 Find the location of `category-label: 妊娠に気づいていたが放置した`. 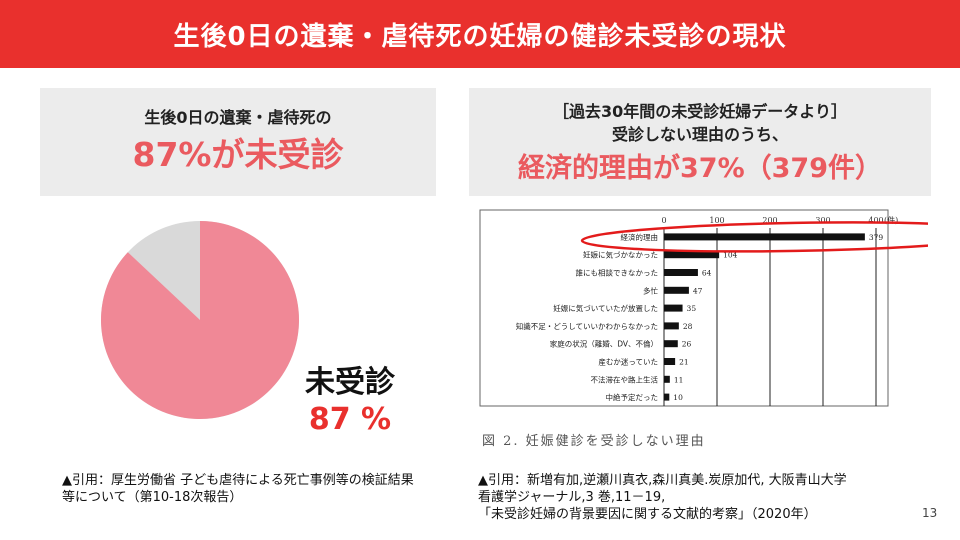

category-label: 妊娠に気づいていたが放置した is located at coordinates (605, 308).